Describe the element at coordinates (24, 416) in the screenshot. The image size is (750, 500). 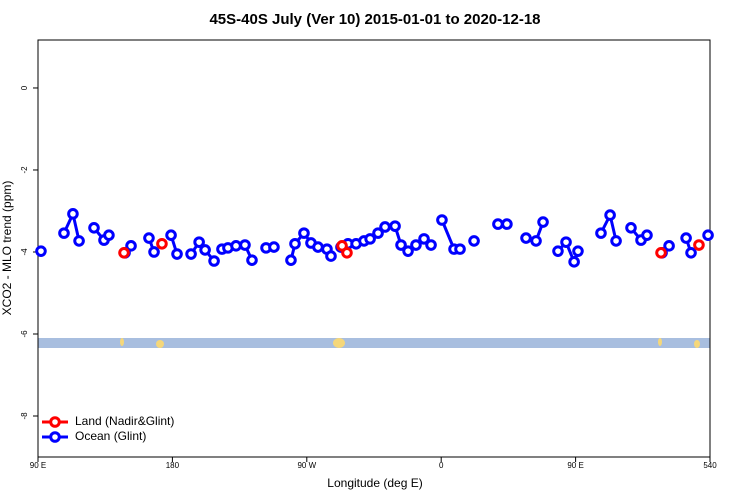
I see `y-tick-label: -8` at that location.